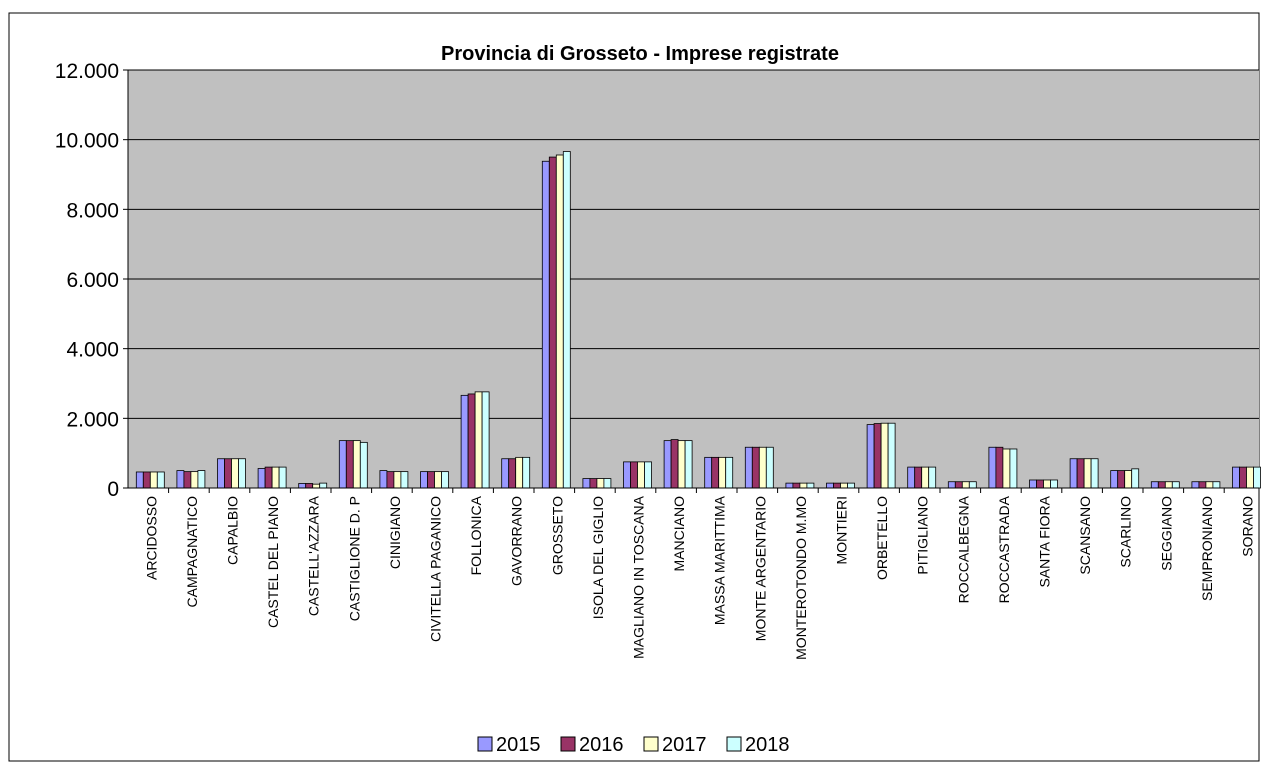 The width and height of the screenshot is (1261, 768). I want to click on y-tick-label: 6.000, so click(92, 280).